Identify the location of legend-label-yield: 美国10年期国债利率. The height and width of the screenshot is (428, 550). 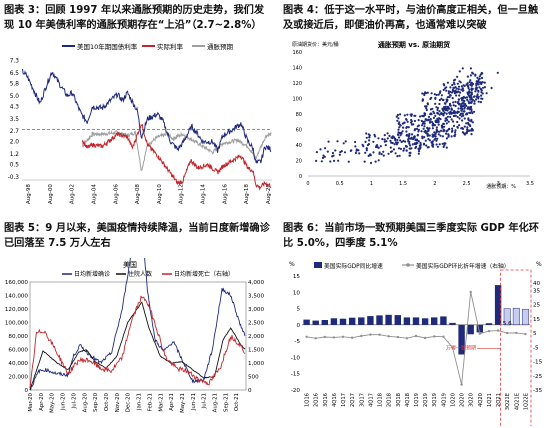
(107, 46).